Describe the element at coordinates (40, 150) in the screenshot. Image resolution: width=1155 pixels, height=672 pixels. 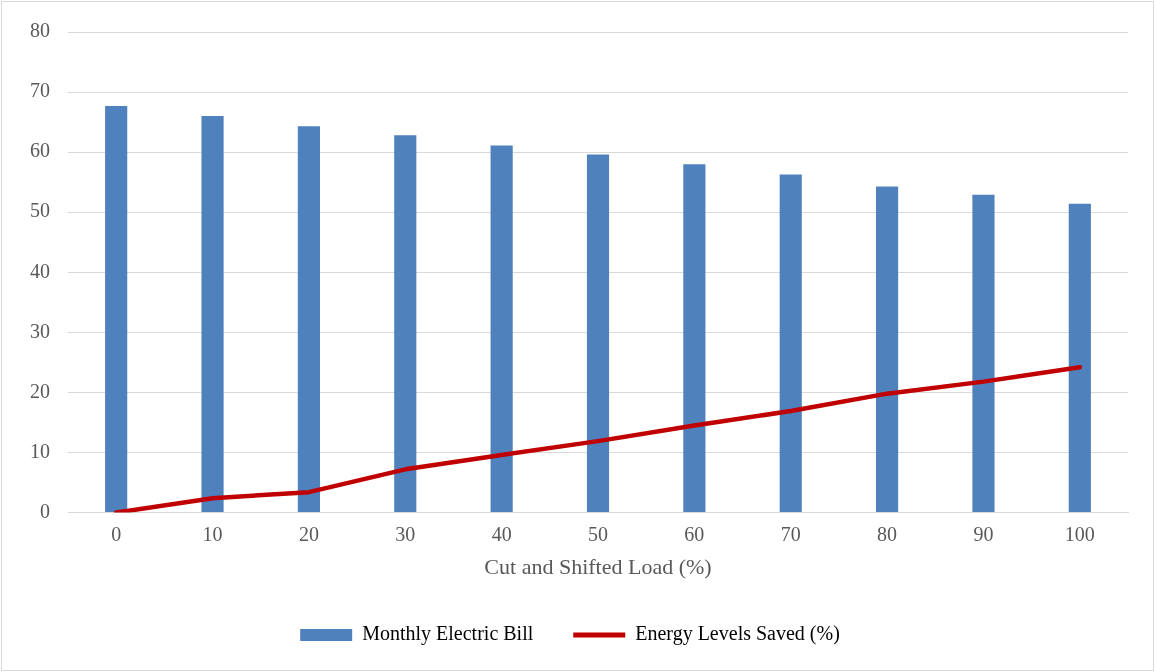
I see `y-tick-label: 60` at that location.